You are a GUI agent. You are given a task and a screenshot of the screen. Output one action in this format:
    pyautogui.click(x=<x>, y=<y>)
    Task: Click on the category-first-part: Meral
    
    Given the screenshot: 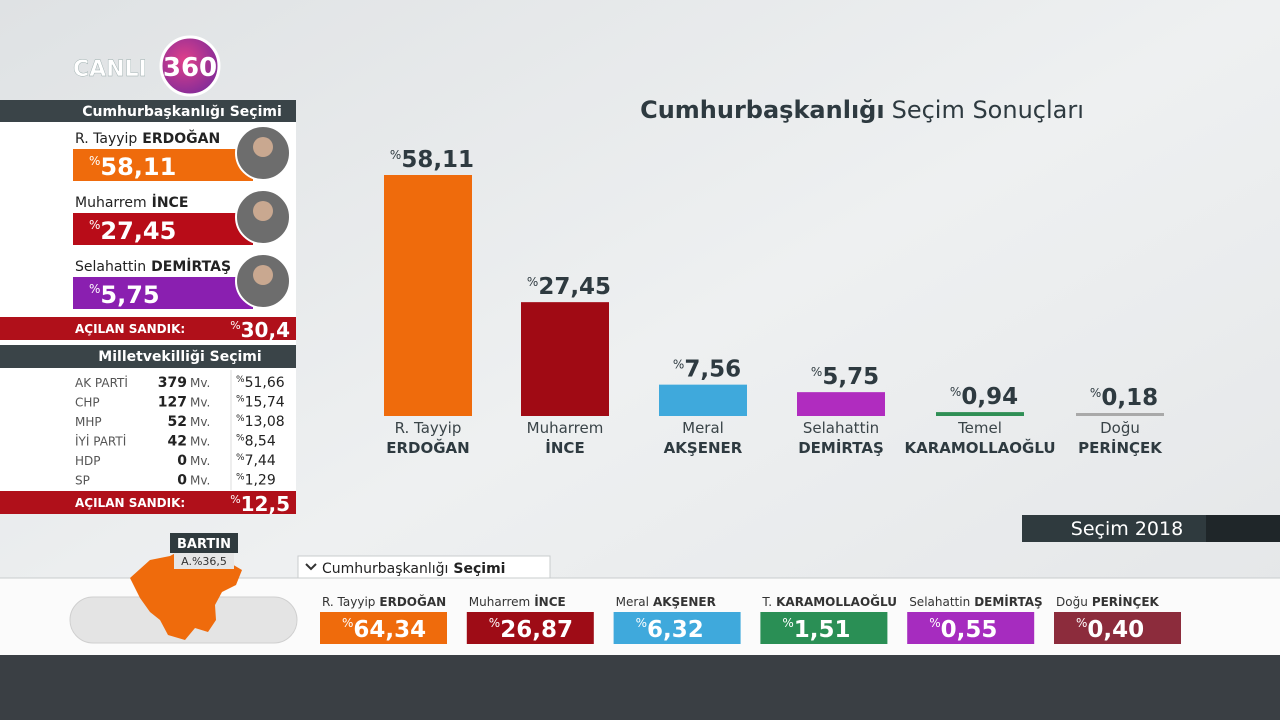 What is the action you would take?
    pyautogui.click(x=703, y=428)
    